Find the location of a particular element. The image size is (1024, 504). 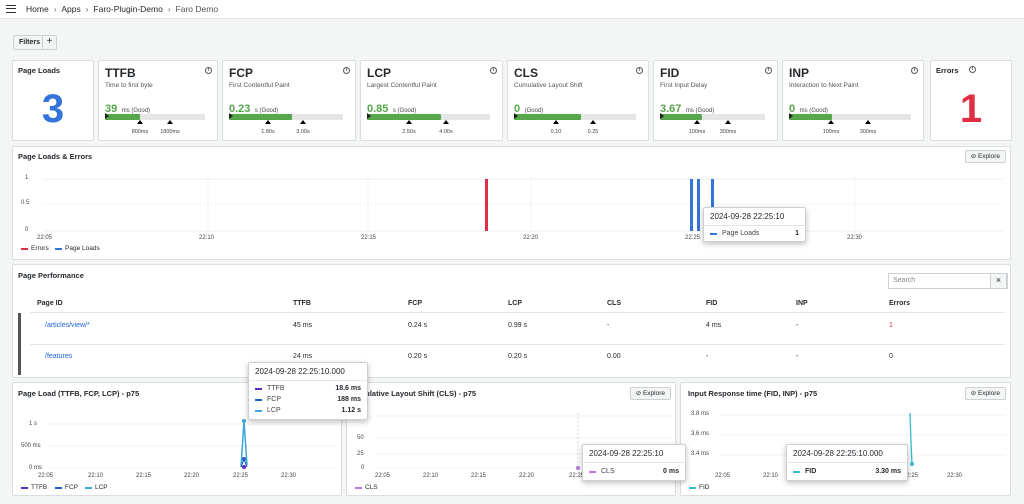

column-header-errors: Errors is located at coordinates (900, 303).